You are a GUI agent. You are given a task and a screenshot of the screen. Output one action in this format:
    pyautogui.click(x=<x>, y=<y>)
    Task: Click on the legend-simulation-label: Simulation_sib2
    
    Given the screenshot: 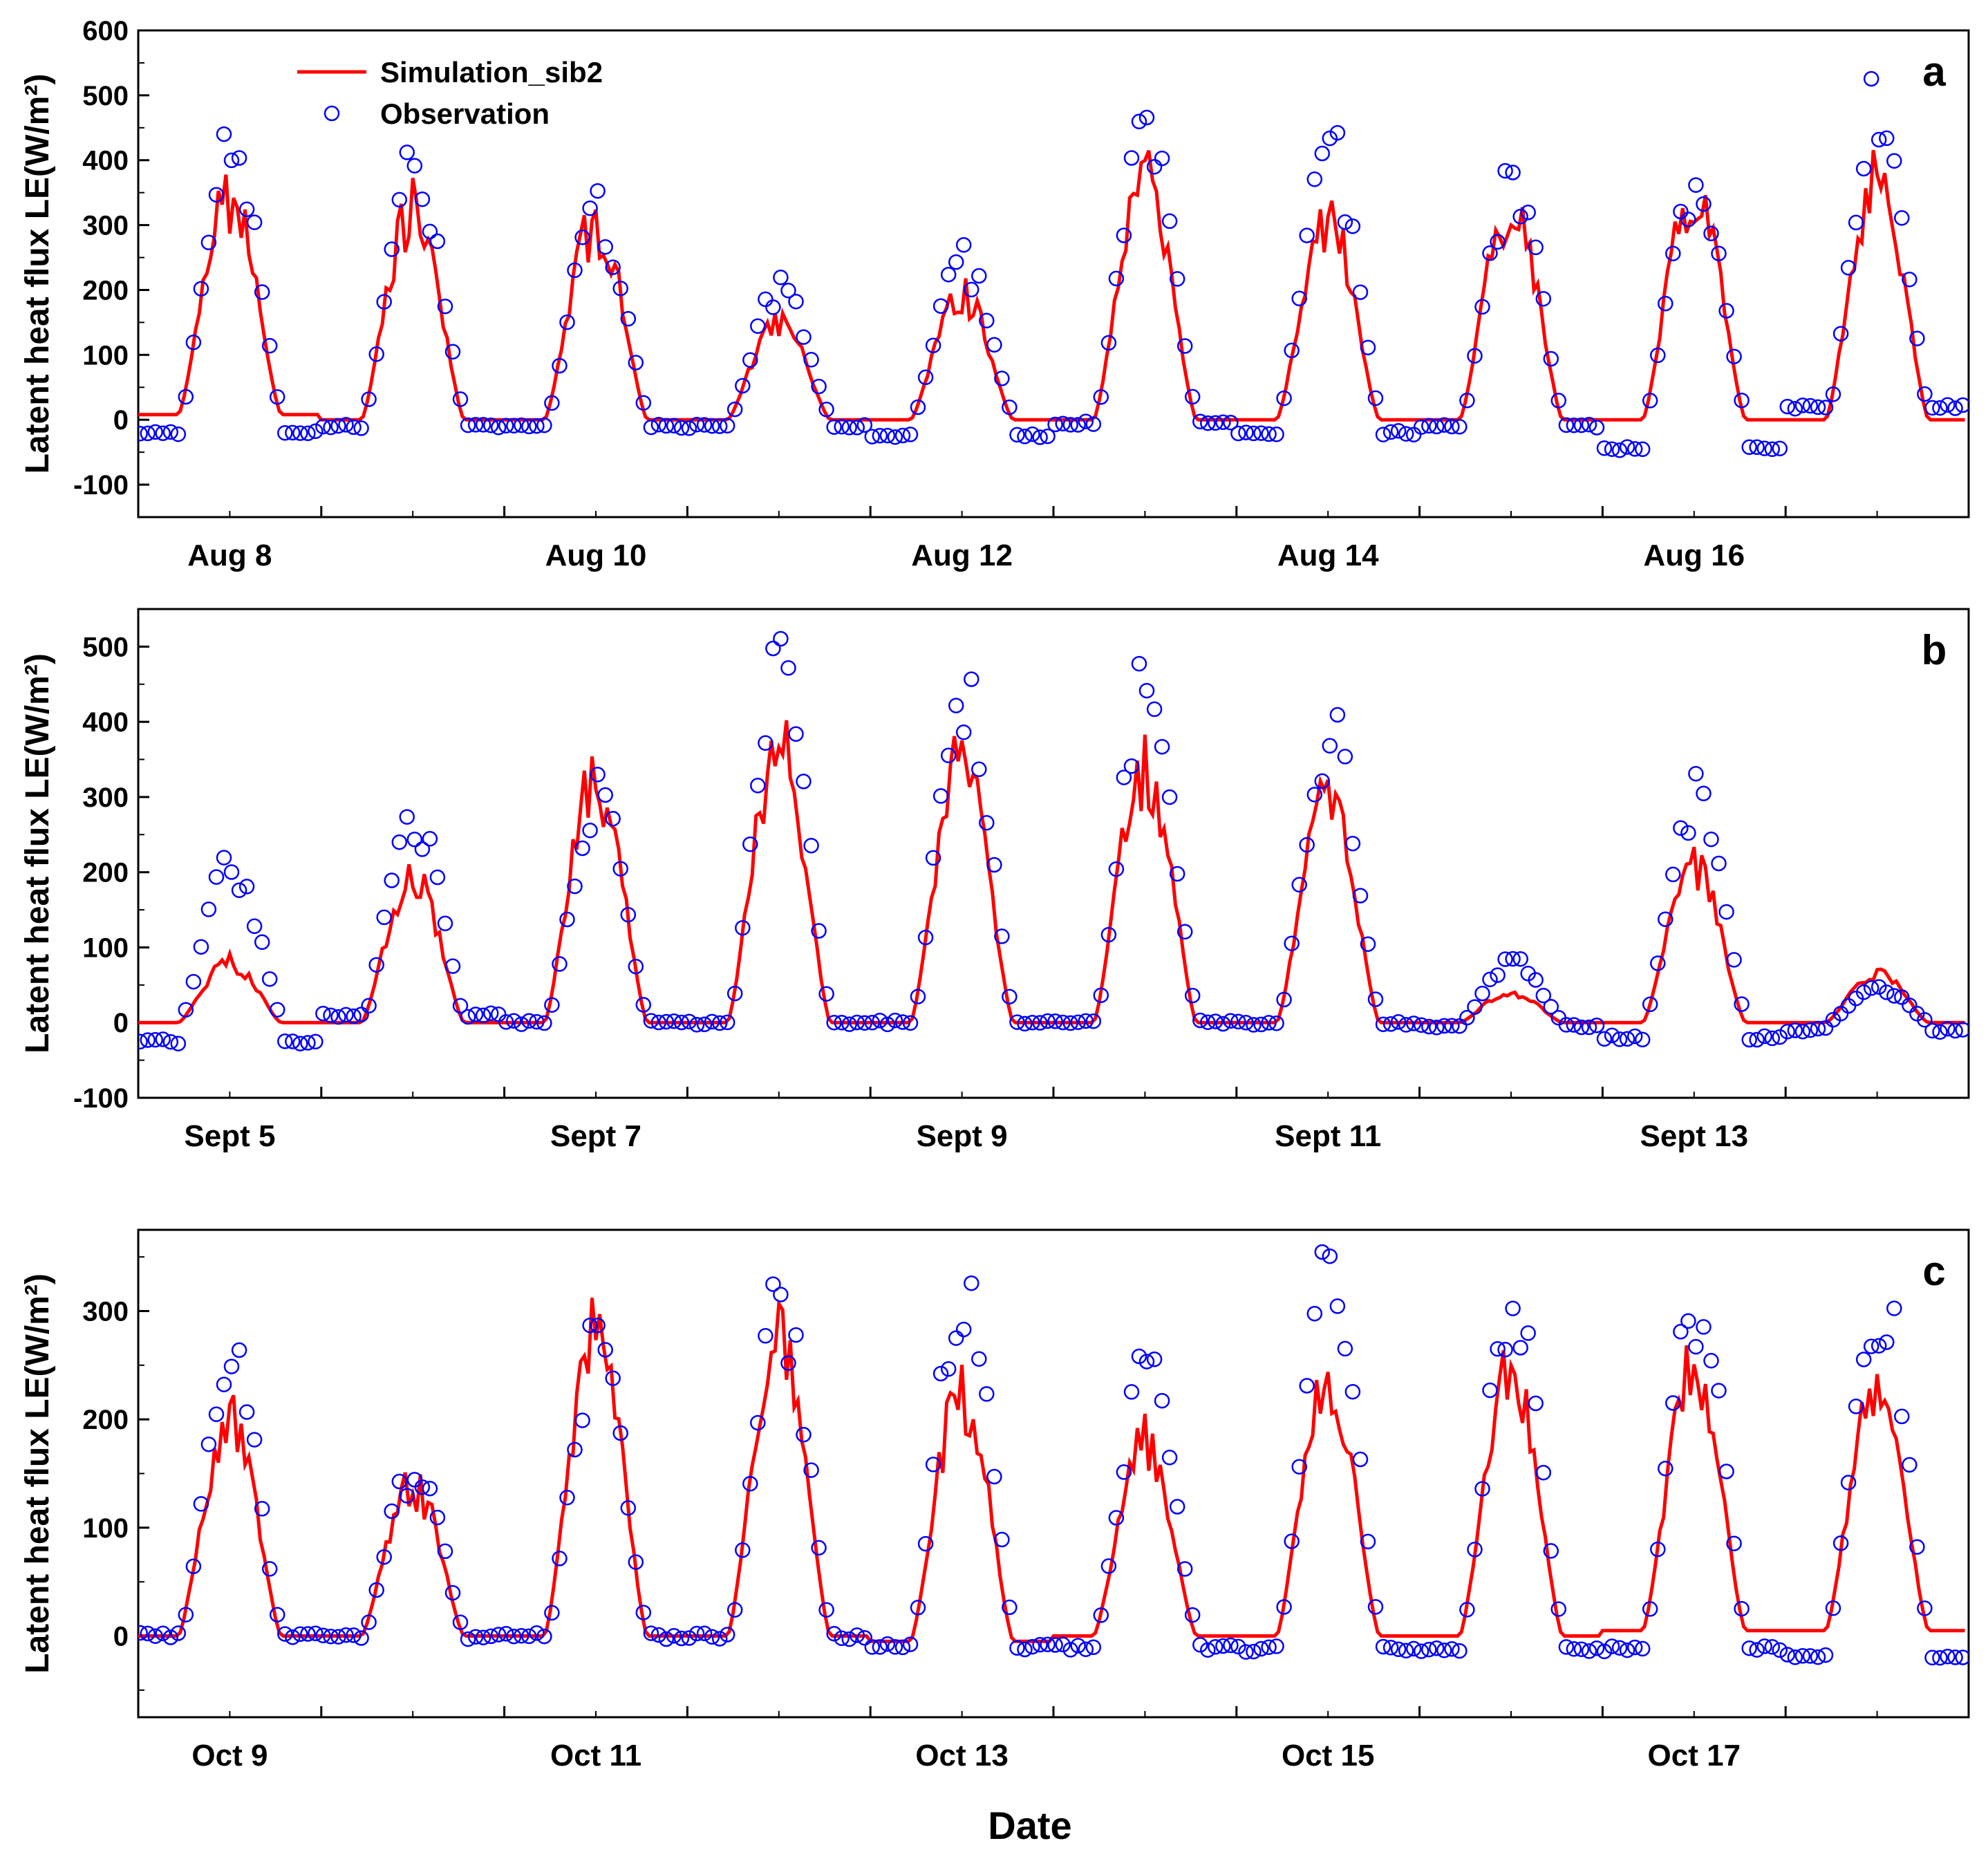 What is the action you would take?
    pyautogui.click(x=491, y=72)
    